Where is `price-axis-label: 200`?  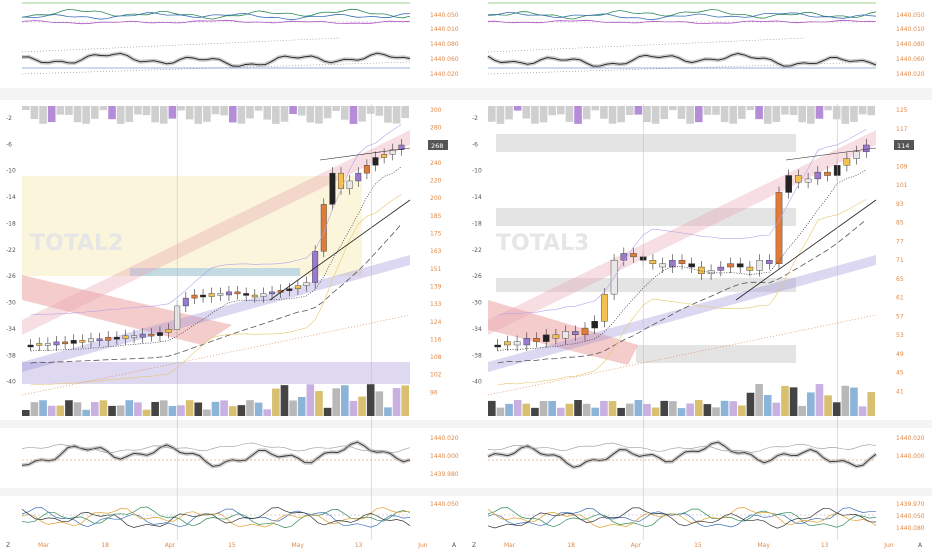
price-axis-label: 200 is located at coordinates (436, 198).